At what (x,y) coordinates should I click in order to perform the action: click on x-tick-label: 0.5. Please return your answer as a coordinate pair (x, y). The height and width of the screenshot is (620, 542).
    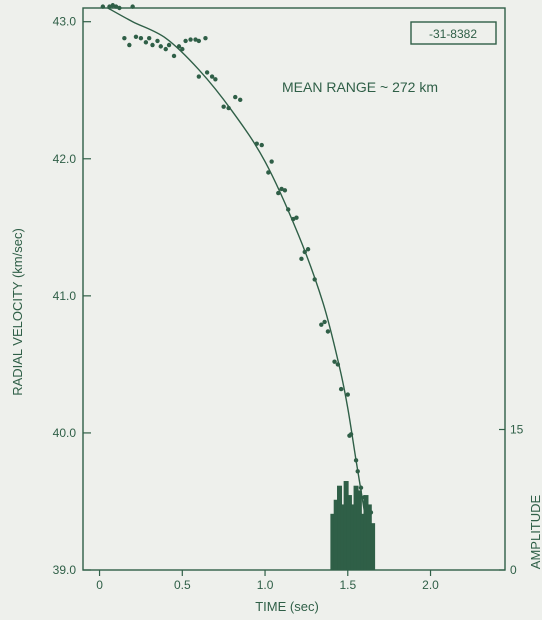
    Looking at the image, I should click on (182, 585).